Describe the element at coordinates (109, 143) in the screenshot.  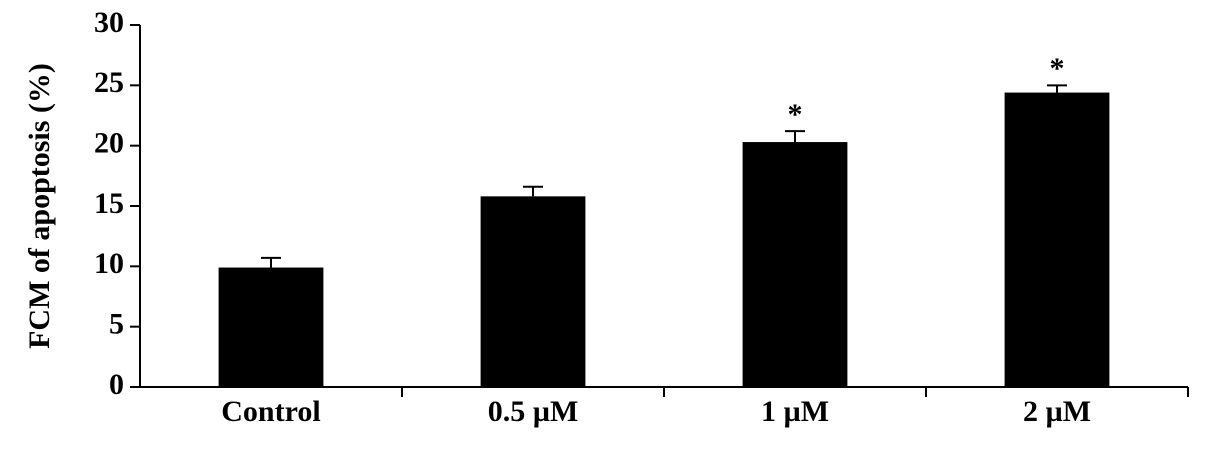
I see `y-tick-label: 20` at that location.